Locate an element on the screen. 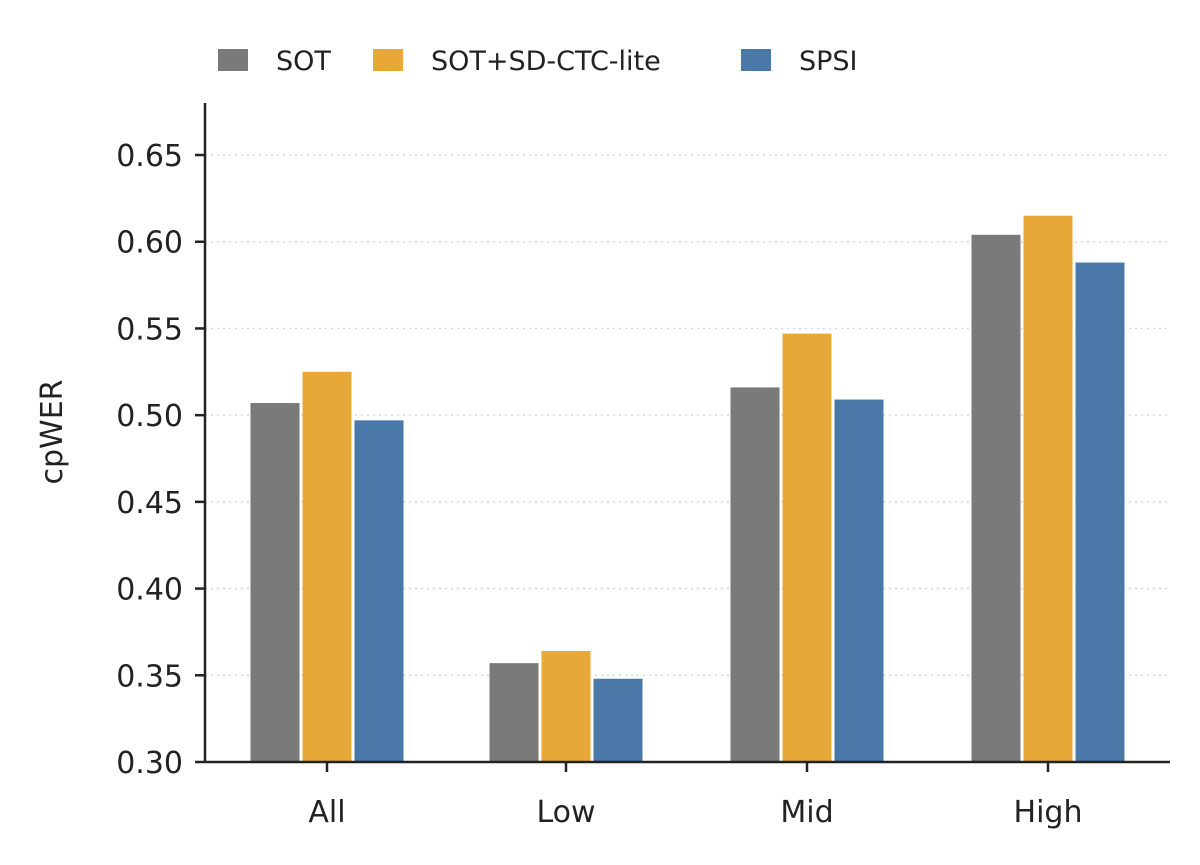 Image resolution: width=1200 pixels, height=865 pixels. y-tick-label: 0.35 is located at coordinates (149, 676).